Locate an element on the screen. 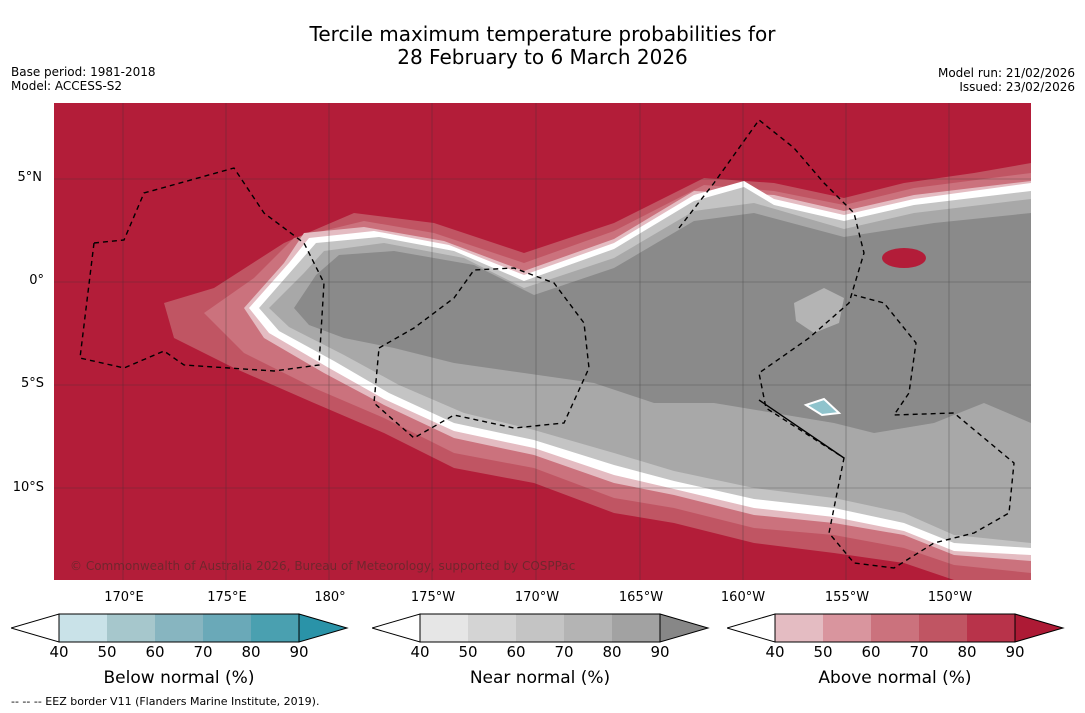 The height and width of the screenshot is (713, 1085). meta-left: Base period: 1981-2018 Model: ACCESS-S2 is located at coordinates (83, 79).